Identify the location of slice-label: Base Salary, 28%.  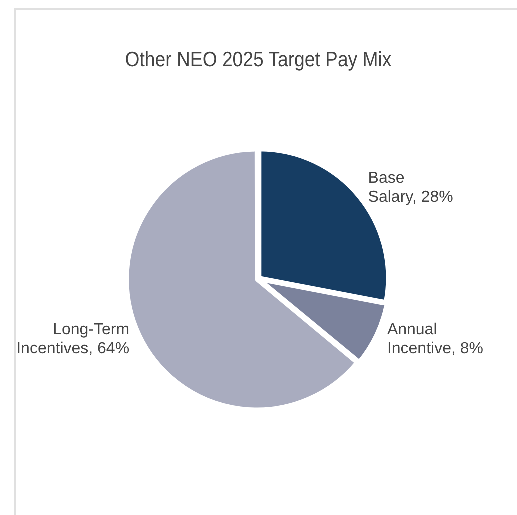
(411, 188).